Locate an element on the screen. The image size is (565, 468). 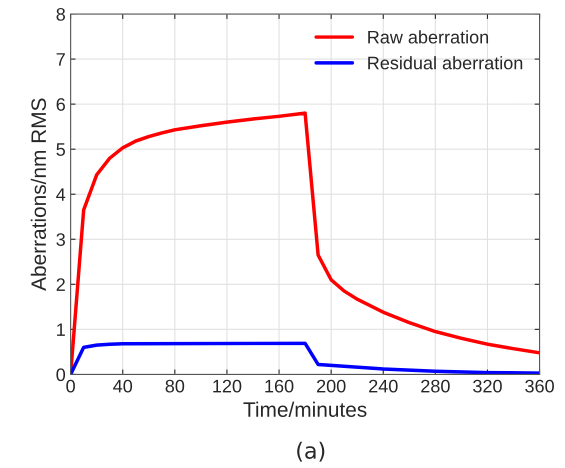
x-tick-label: 120 is located at coordinates (227, 386).